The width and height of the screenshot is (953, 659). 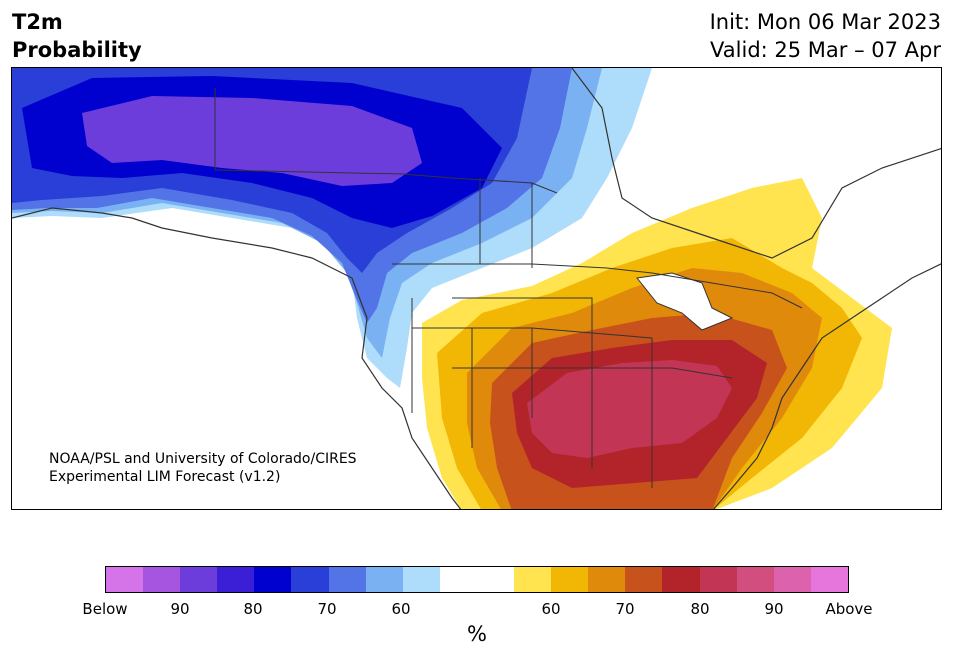 What do you see at coordinates (165, 477) in the screenshot?
I see `credit-line-2: Experimental LIM Forecast (v1.2)` at bounding box center [165, 477].